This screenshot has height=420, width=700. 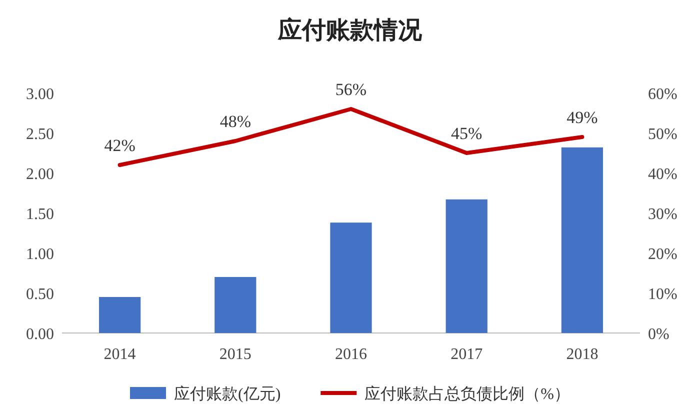 What do you see at coordinates (120, 145) in the screenshot?
I see `data-label: 42%` at bounding box center [120, 145].